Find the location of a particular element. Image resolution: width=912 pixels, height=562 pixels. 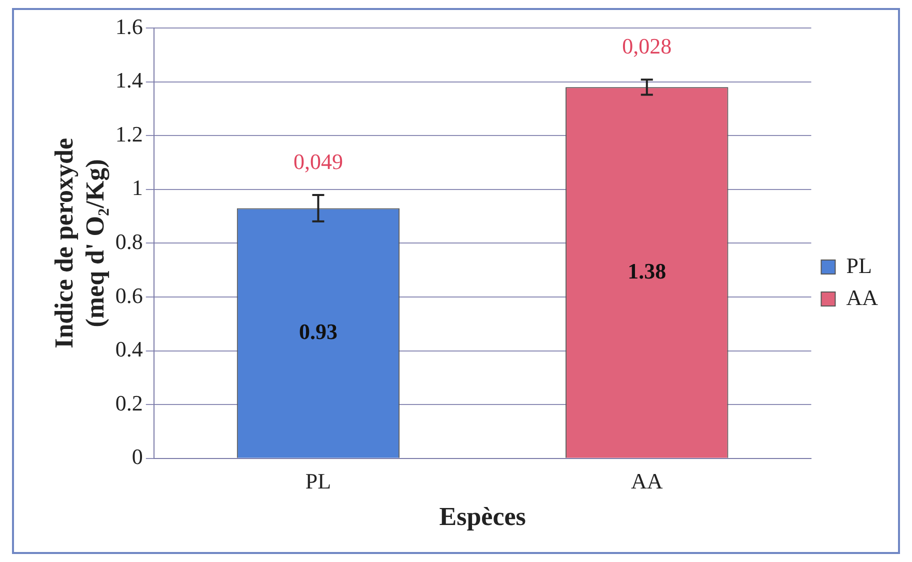

y-tick-label: 0.4 is located at coordinates (129, 349).